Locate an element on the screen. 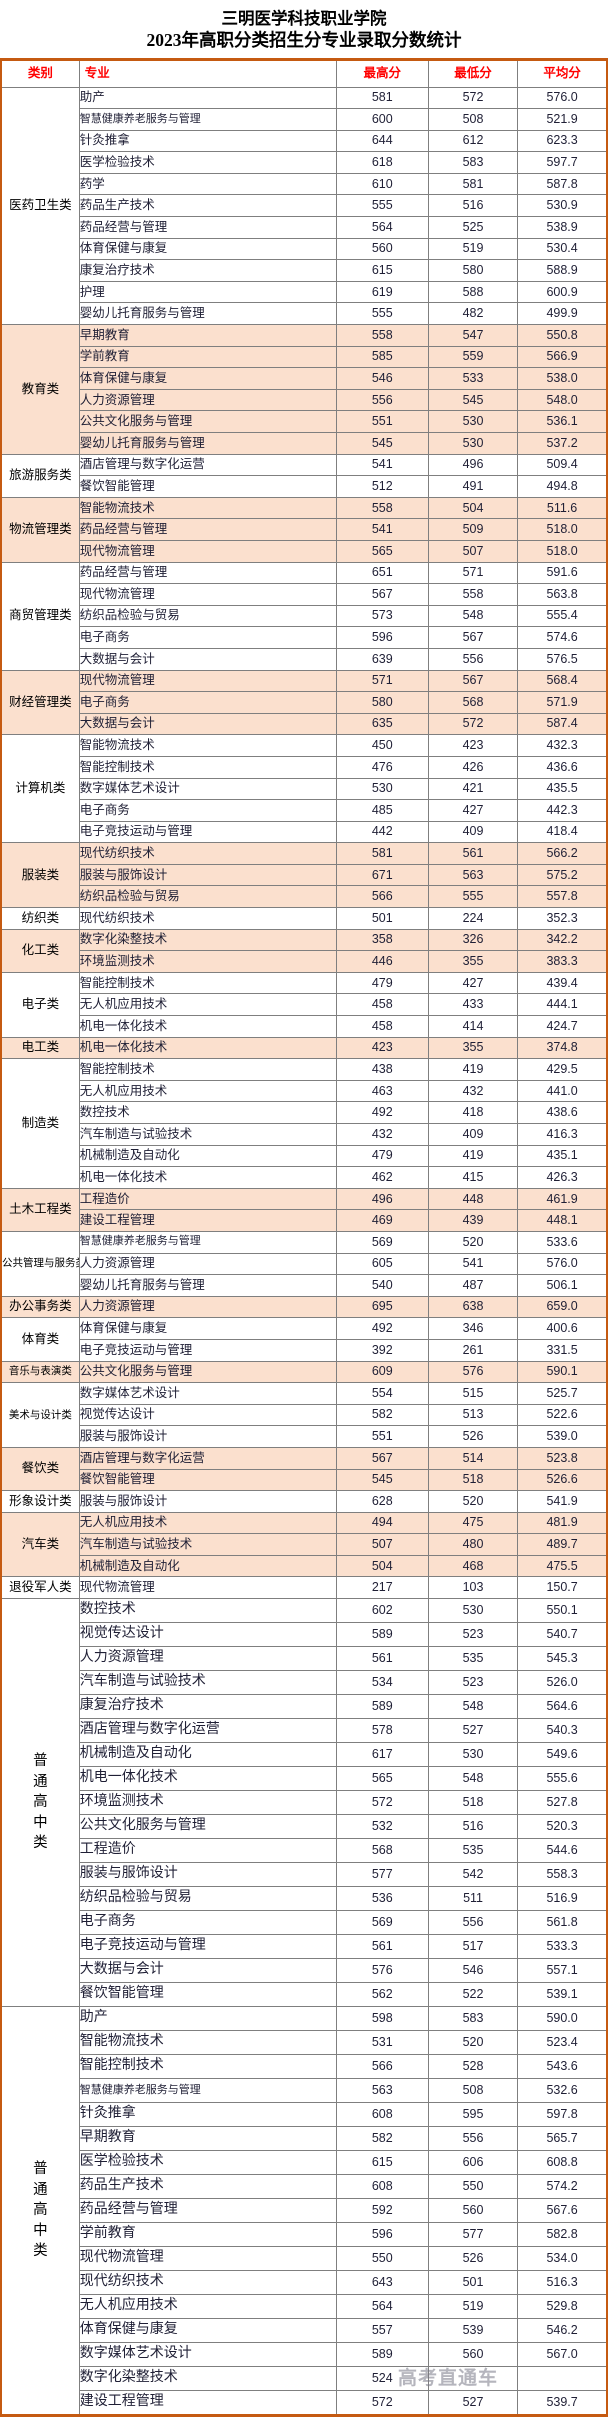 The height and width of the screenshot is (2417, 608). min-score-cell: 433 is located at coordinates (472, 1005).